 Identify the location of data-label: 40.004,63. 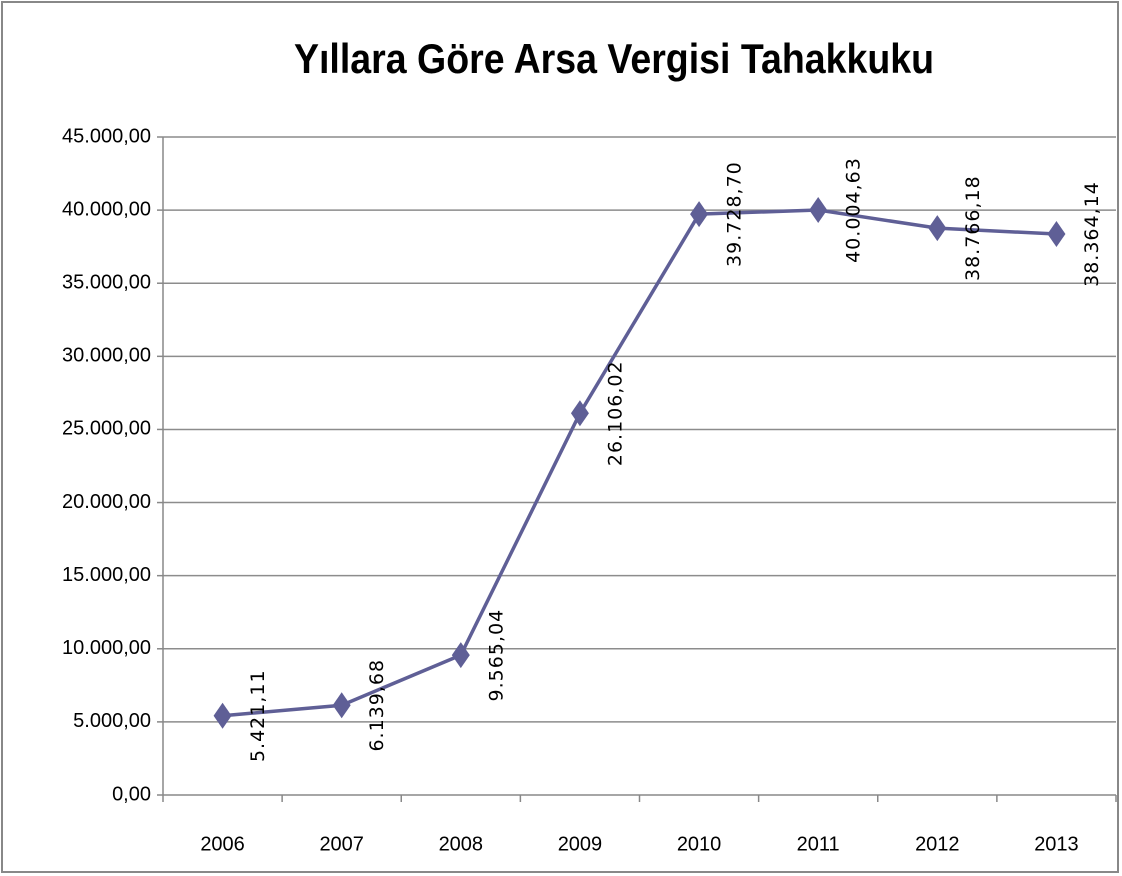
(854, 210).